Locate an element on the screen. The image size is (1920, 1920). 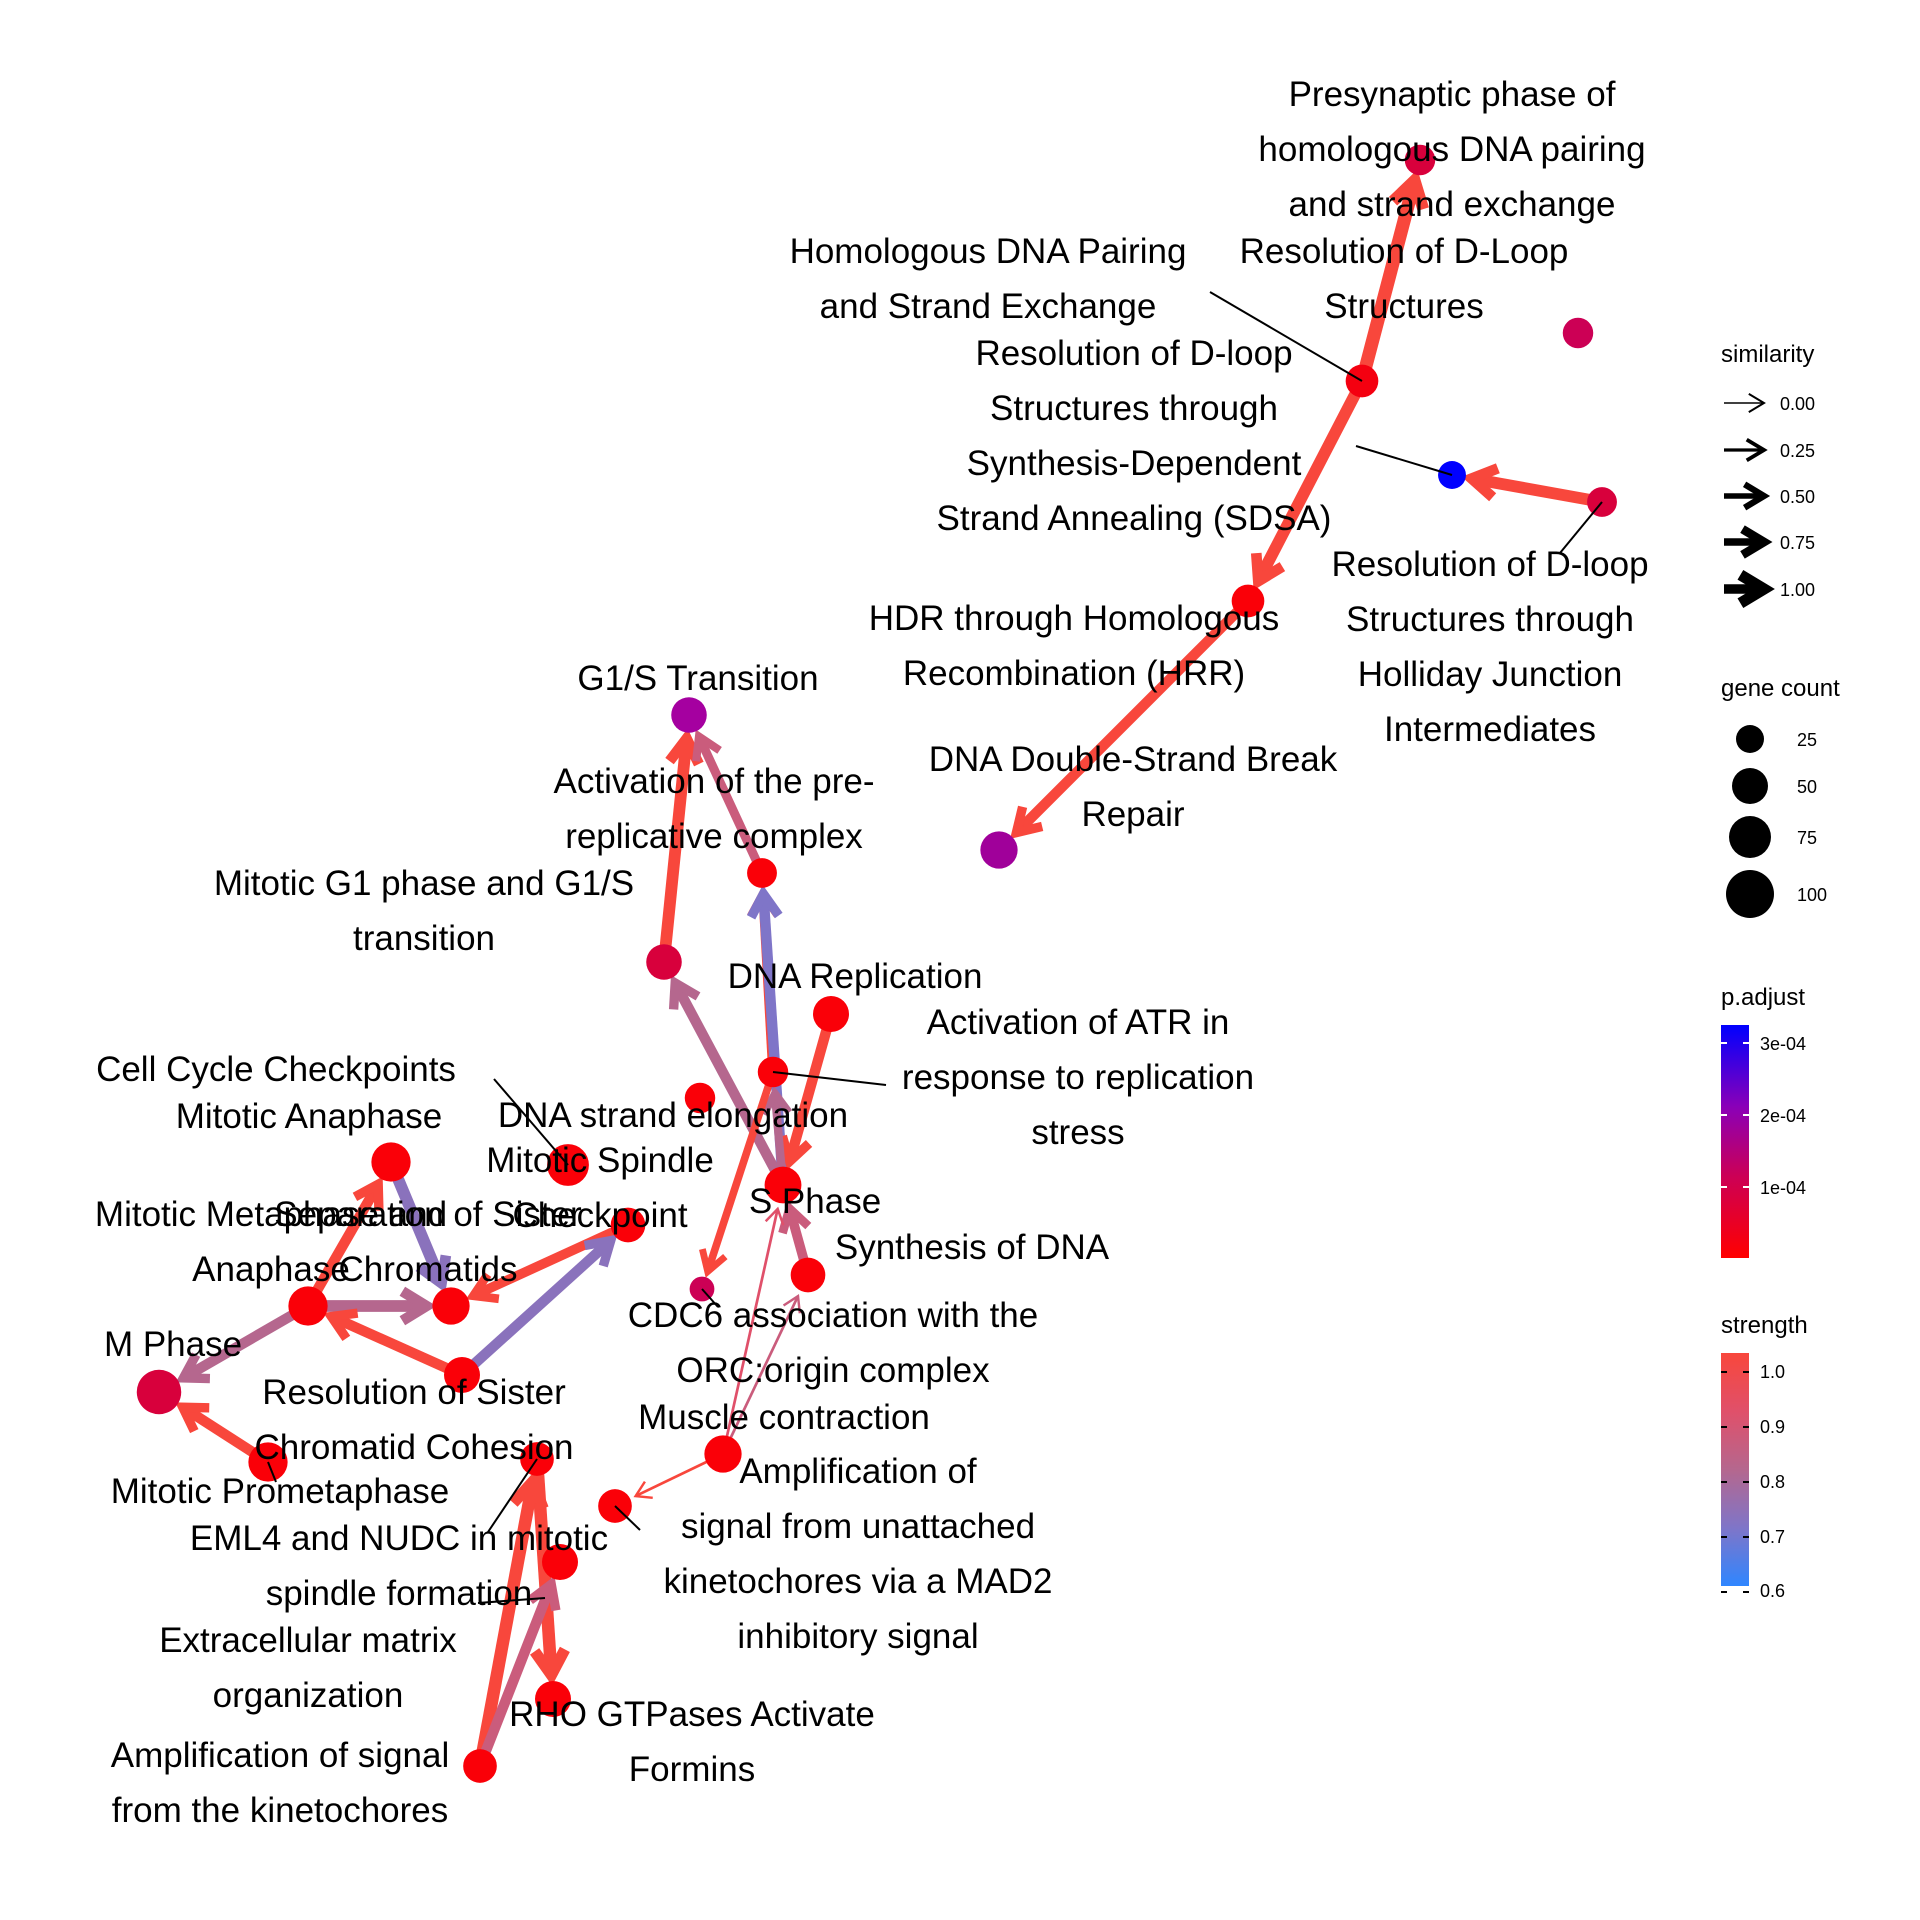
node-label-mitana: Mitotic Anaphase is located at coordinates (309, 1116).